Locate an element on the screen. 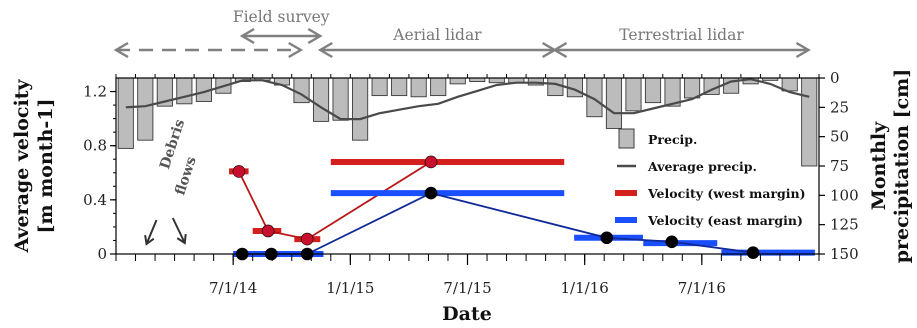 The height and width of the screenshot is (328, 917). y-left-tick-label: 0.4 is located at coordinates (95, 200).